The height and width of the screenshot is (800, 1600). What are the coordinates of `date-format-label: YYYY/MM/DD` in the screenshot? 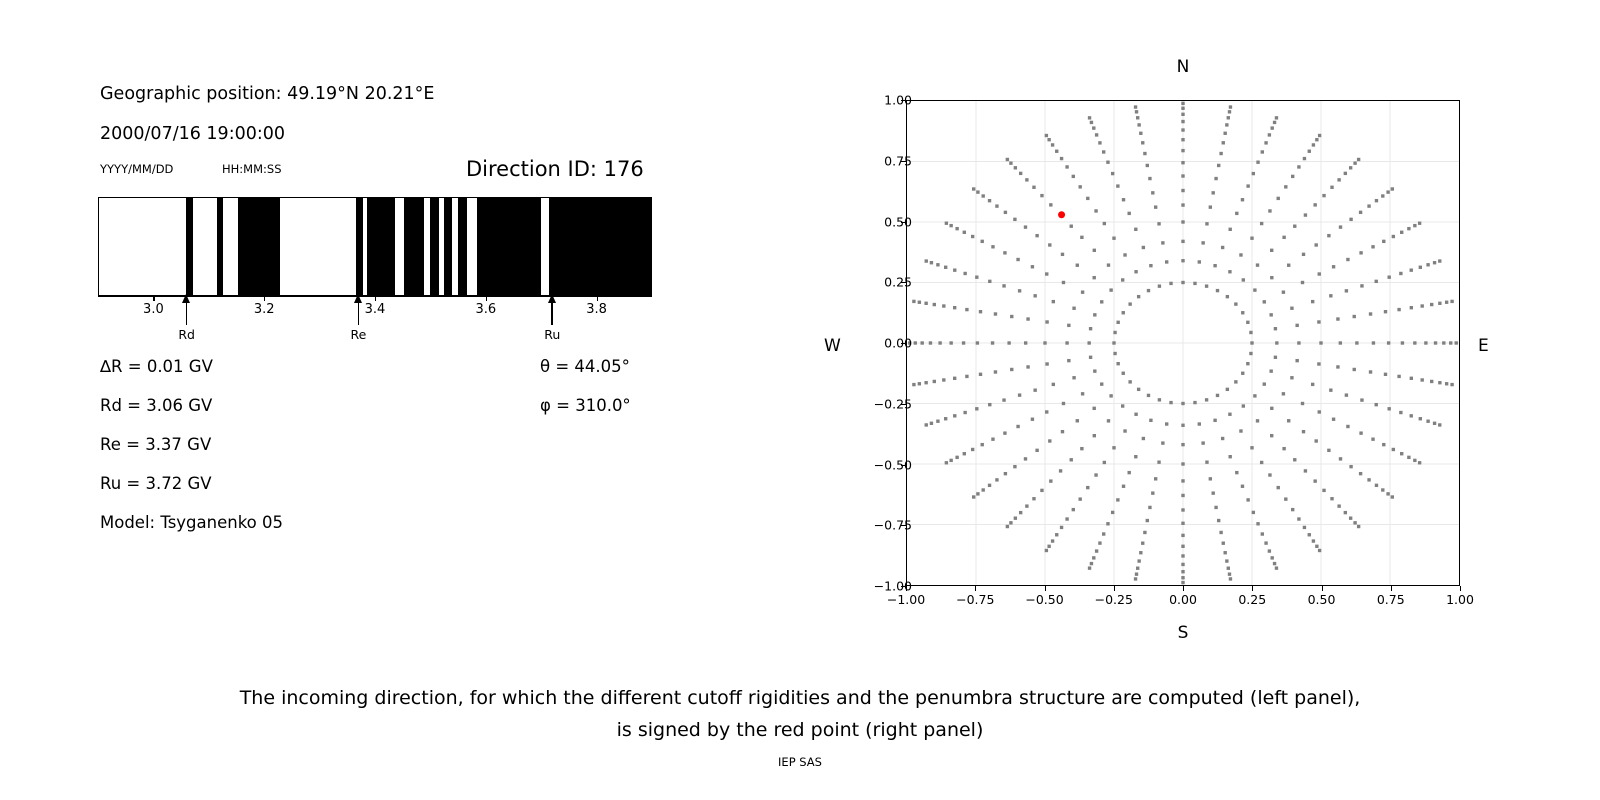 It's located at (137, 169).